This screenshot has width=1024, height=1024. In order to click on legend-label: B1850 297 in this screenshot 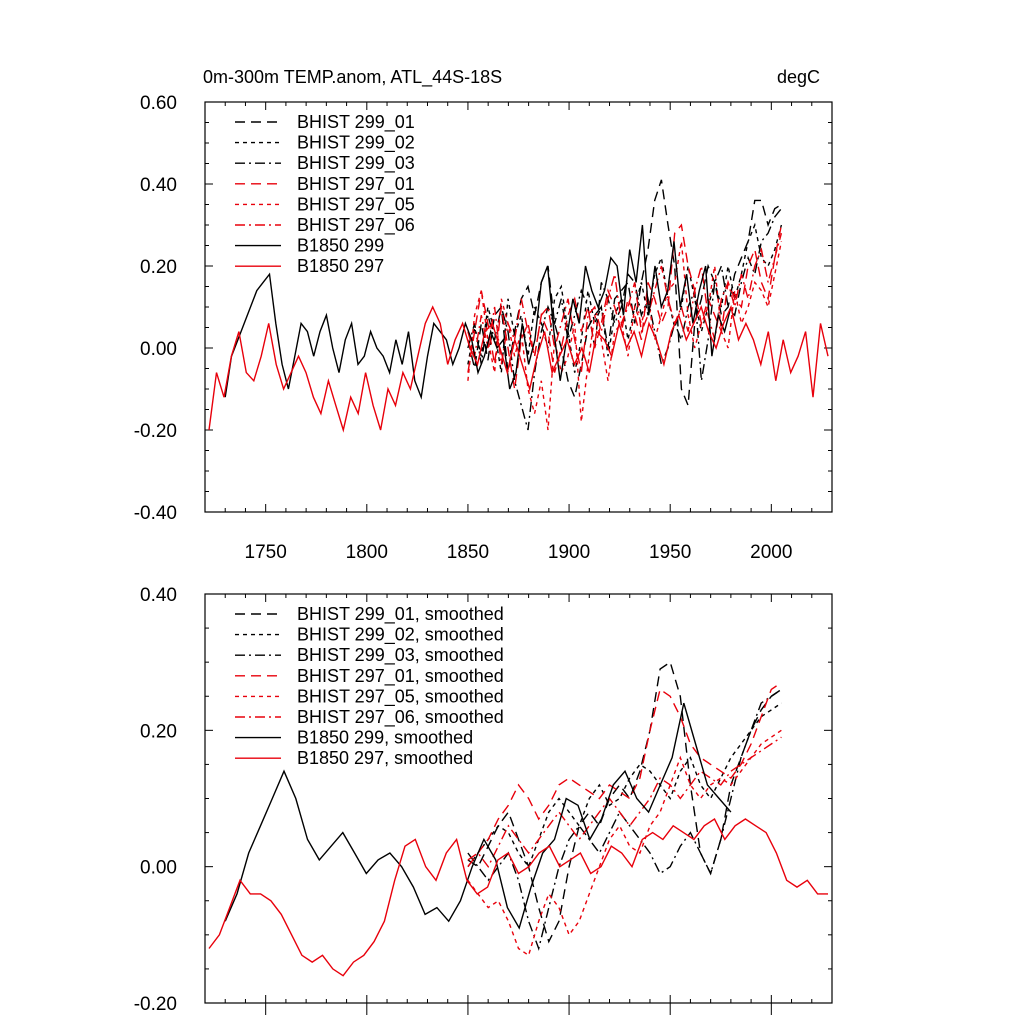, I will do `click(340, 266)`.